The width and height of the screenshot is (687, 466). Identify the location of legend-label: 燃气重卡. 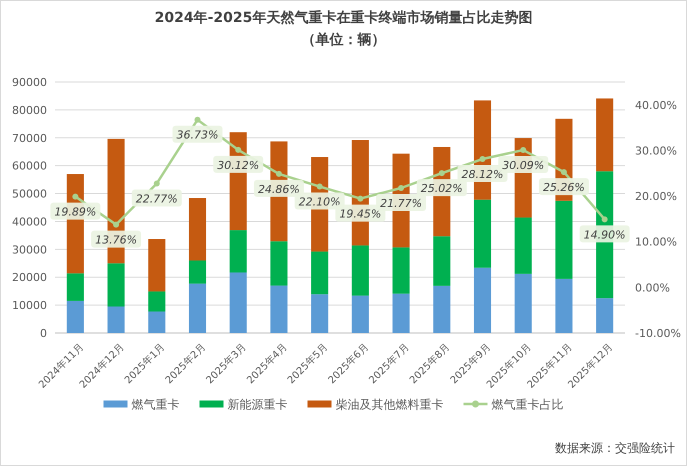
(156, 405).